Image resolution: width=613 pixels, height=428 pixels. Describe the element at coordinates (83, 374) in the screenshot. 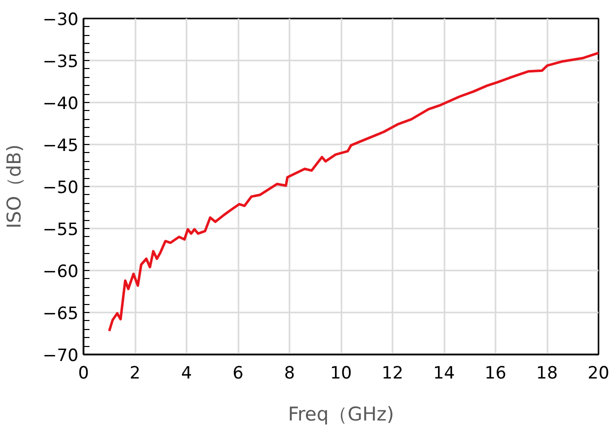

I see `x-tick-label: 0` at that location.